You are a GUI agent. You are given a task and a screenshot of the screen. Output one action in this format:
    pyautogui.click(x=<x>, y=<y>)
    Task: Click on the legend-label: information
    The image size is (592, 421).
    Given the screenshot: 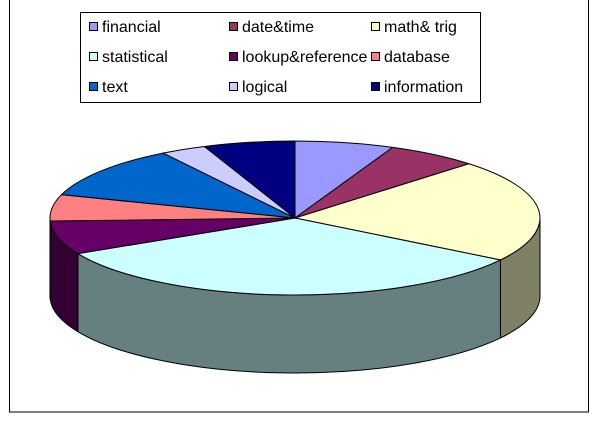 What is the action you would take?
    pyautogui.click(x=423, y=87)
    